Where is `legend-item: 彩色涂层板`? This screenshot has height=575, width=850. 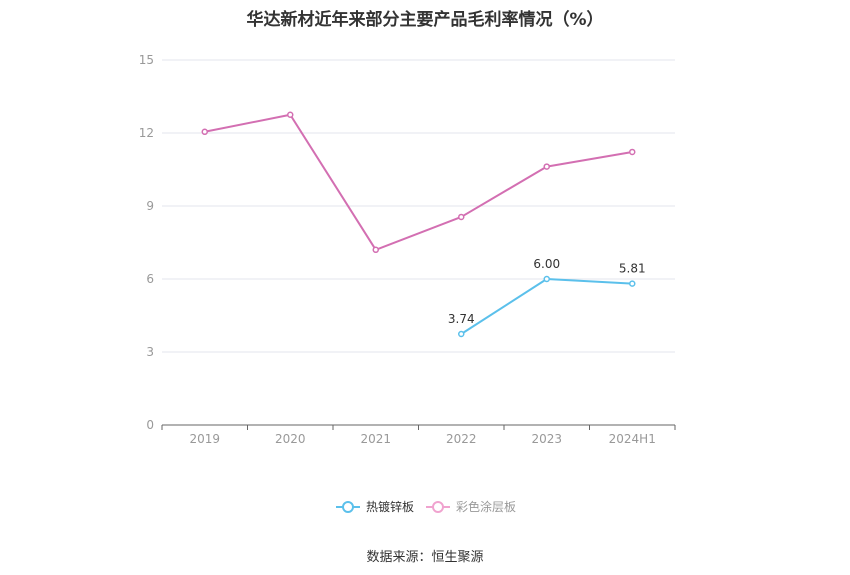
legend-item: 彩色涂层板 is located at coordinates (471, 506).